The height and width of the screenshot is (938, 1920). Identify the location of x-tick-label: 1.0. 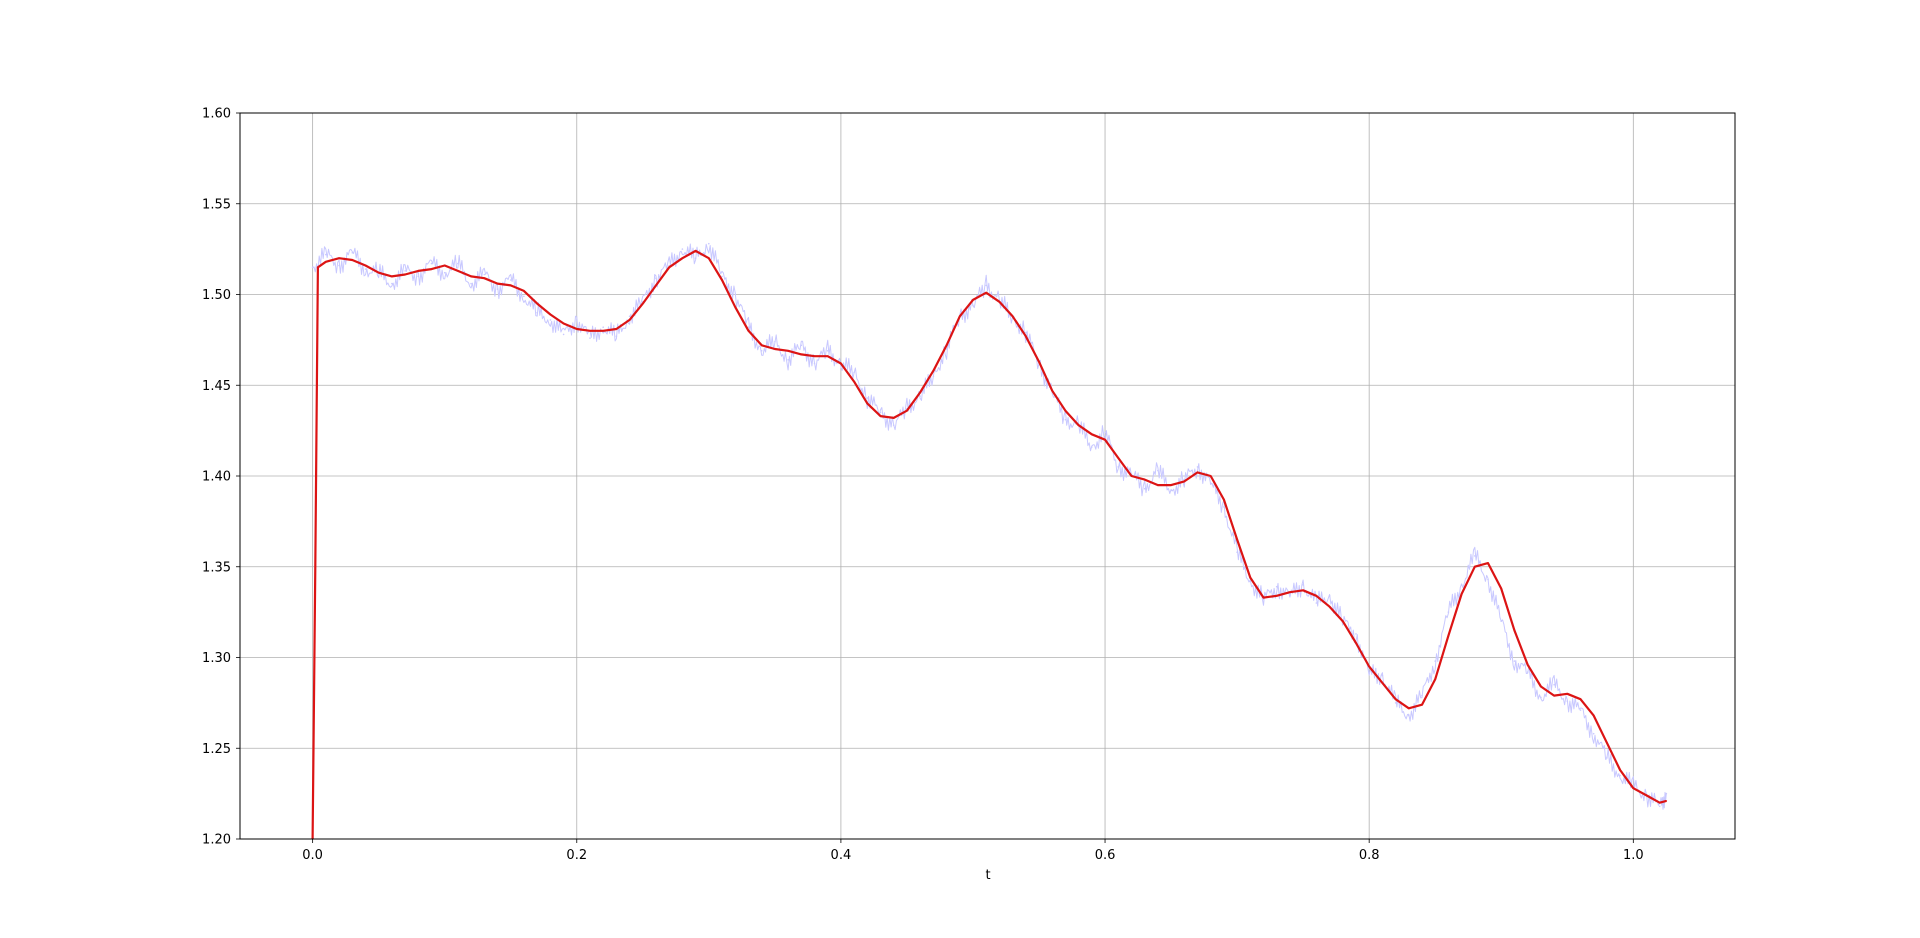
(1633, 855).